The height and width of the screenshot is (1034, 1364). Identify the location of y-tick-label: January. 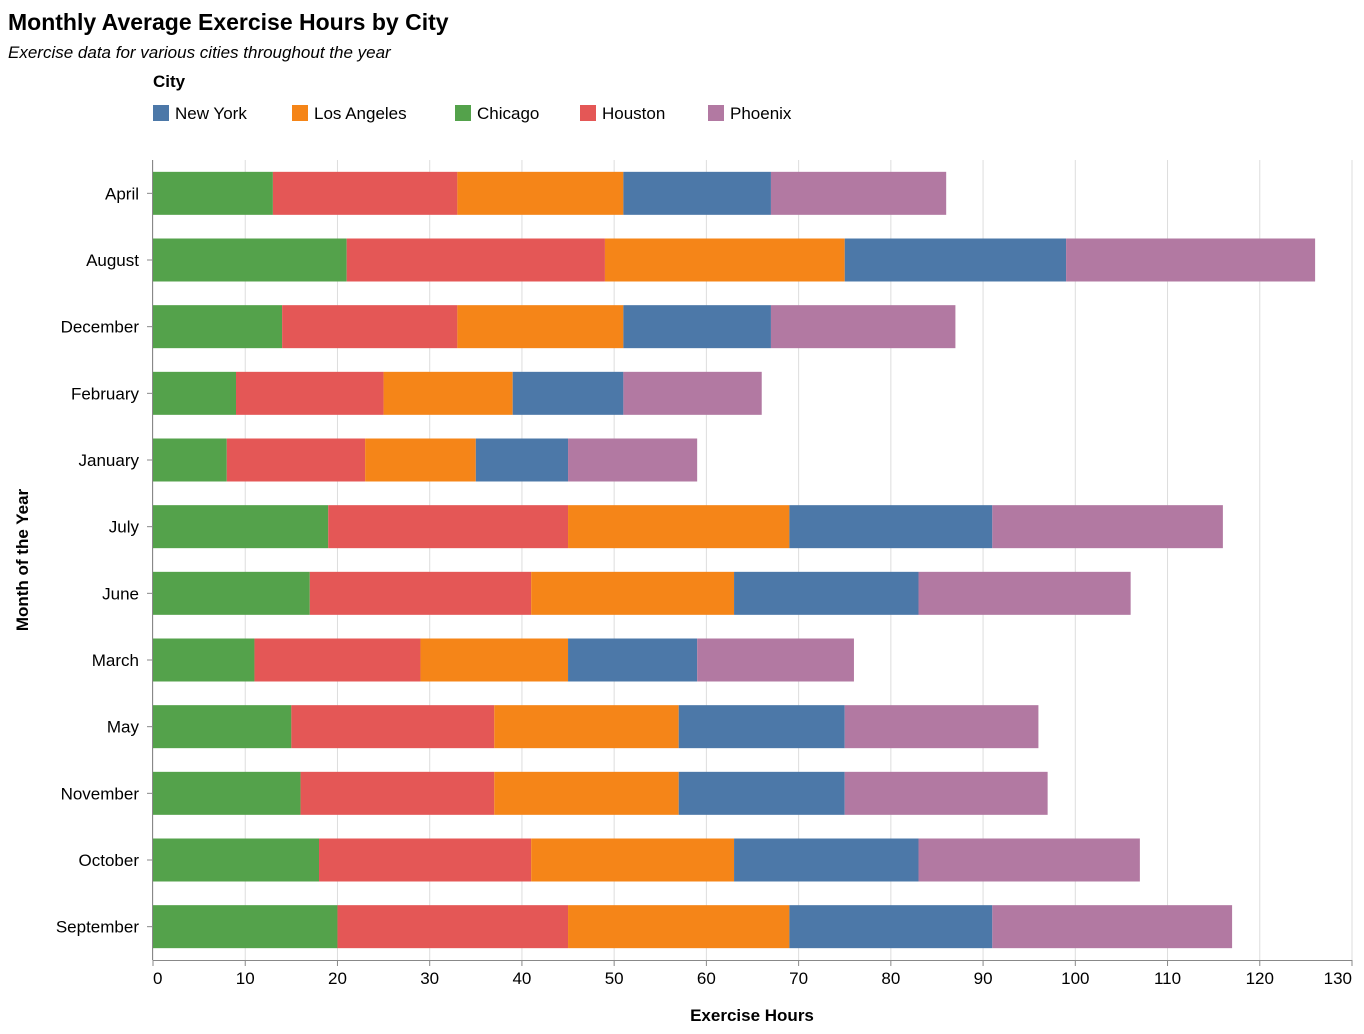
(109, 460).